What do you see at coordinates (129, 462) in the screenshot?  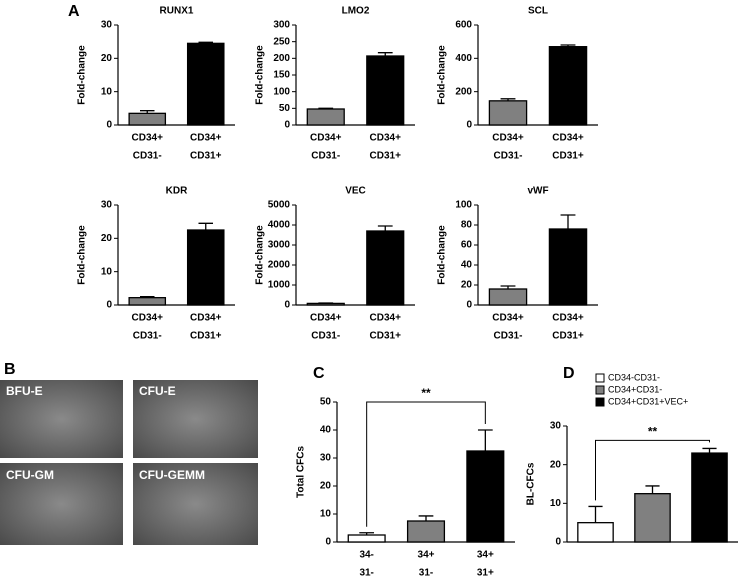 I see `micrographs: BFU-E CFU-E CFU-GM CFU-GEMM` at bounding box center [129, 462].